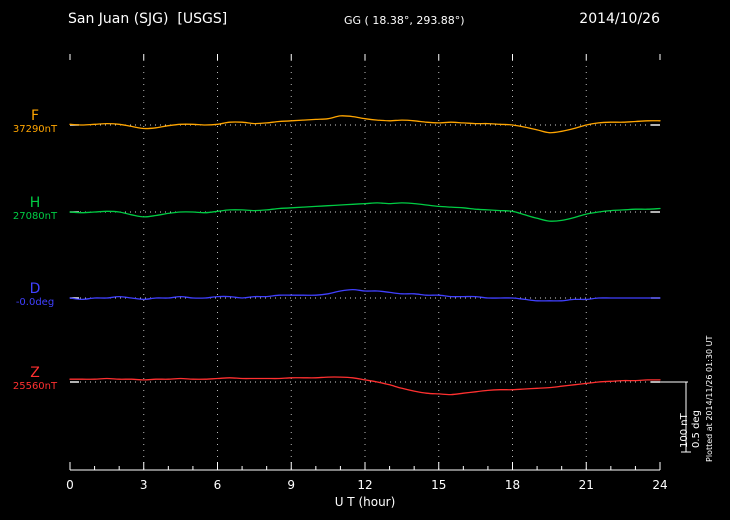 This screenshot has height=520, width=730. Describe the element at coordinates (35, 373) in the screenshot. I see `channel-letter-z: Z` at that location.